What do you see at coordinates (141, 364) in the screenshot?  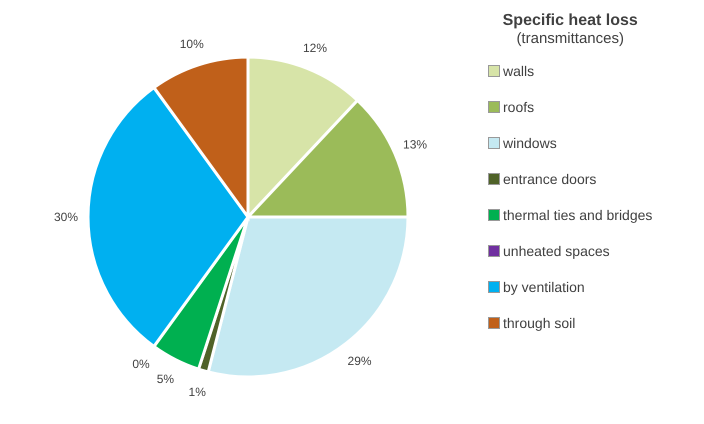 I see `text: 0%` at bounding box center [141, 364].